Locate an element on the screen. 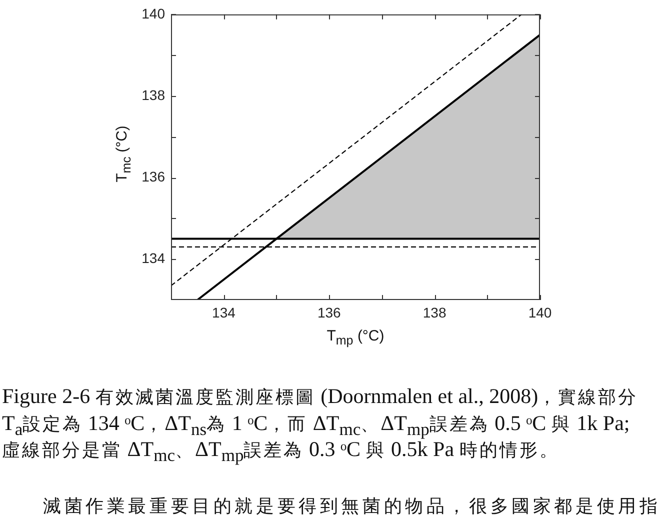 The width and height of the screenshot is (669, 527). y-tick-label: 140 is located at coordinates (154, 13).